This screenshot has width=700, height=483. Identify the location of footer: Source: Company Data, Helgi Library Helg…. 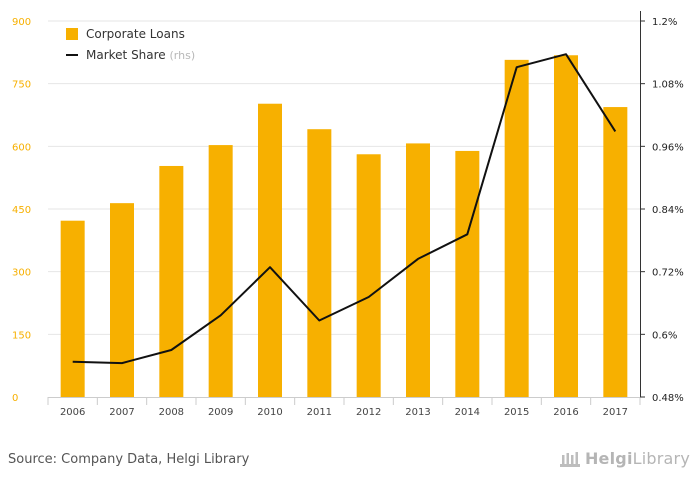
(350, 461).